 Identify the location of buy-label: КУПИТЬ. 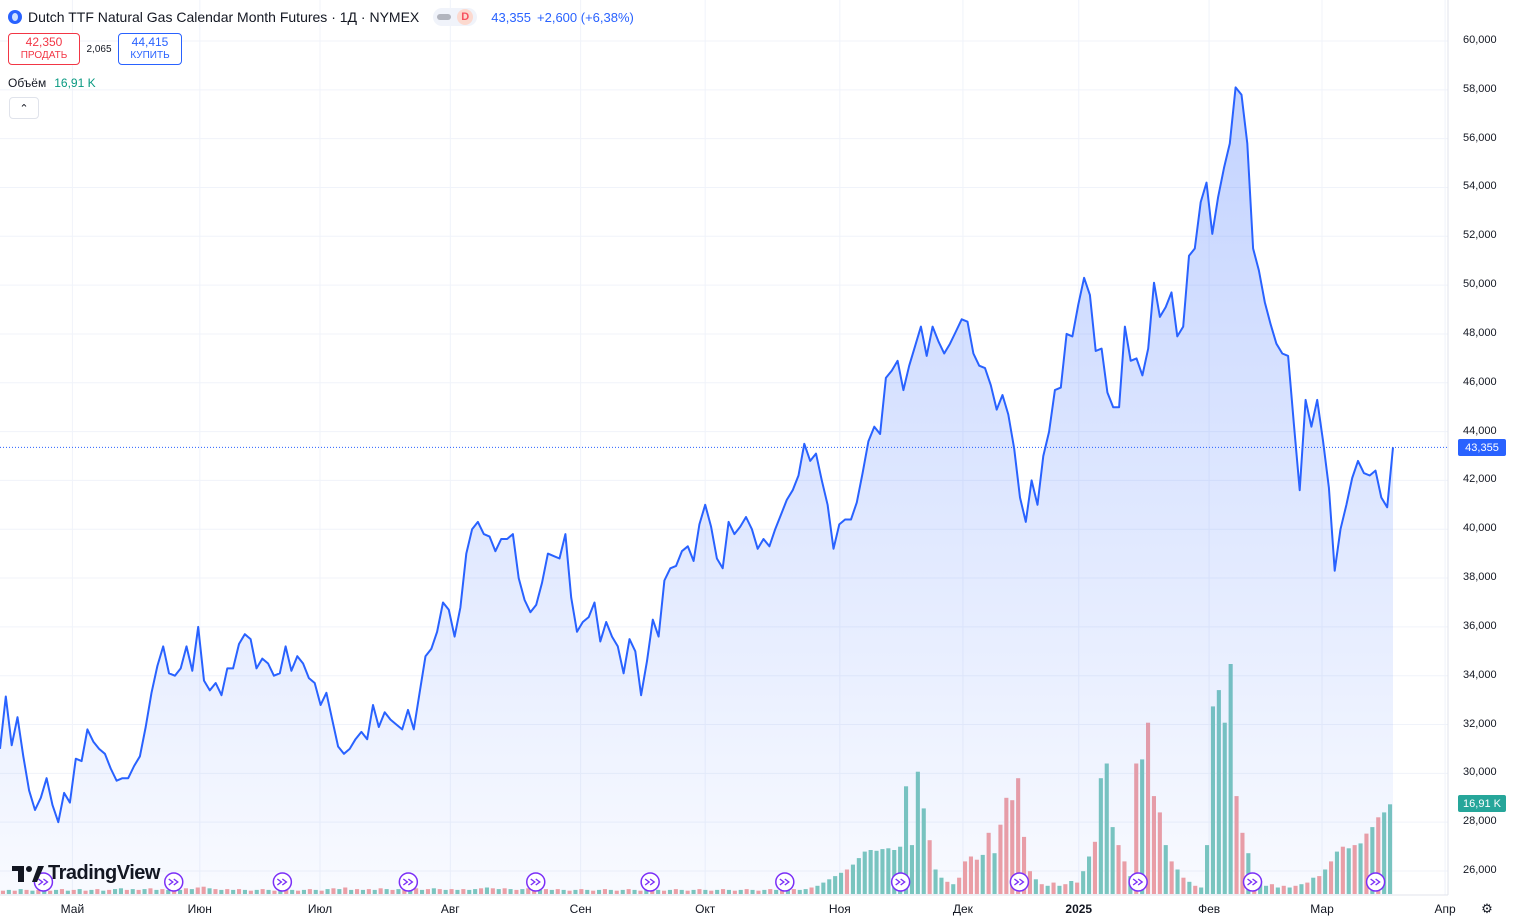
(150, 55).